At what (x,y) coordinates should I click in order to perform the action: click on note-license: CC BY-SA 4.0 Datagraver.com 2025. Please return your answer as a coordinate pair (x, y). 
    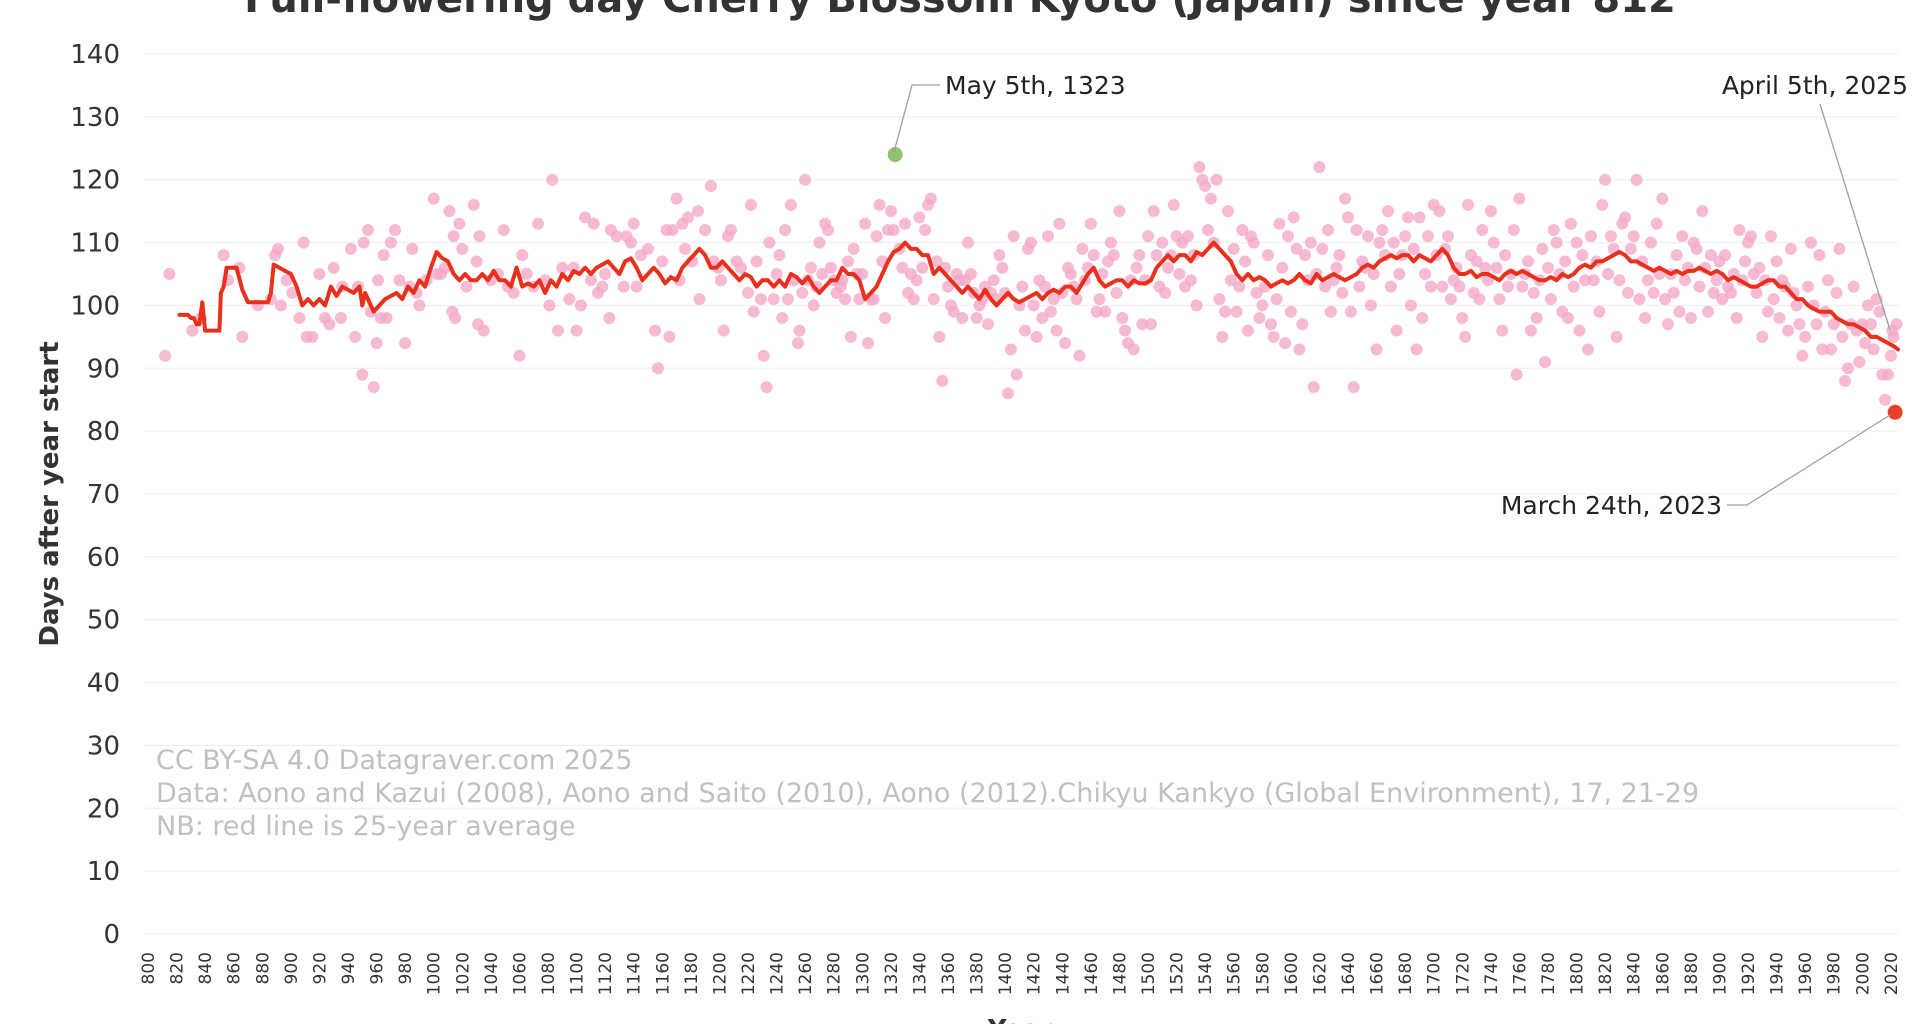
    Looking at the image, I should click on (394, 760).